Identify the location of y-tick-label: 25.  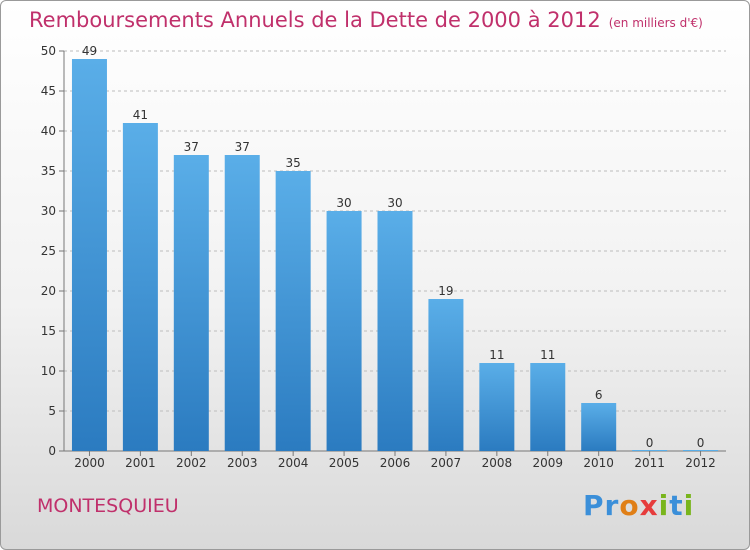
(48, 251).